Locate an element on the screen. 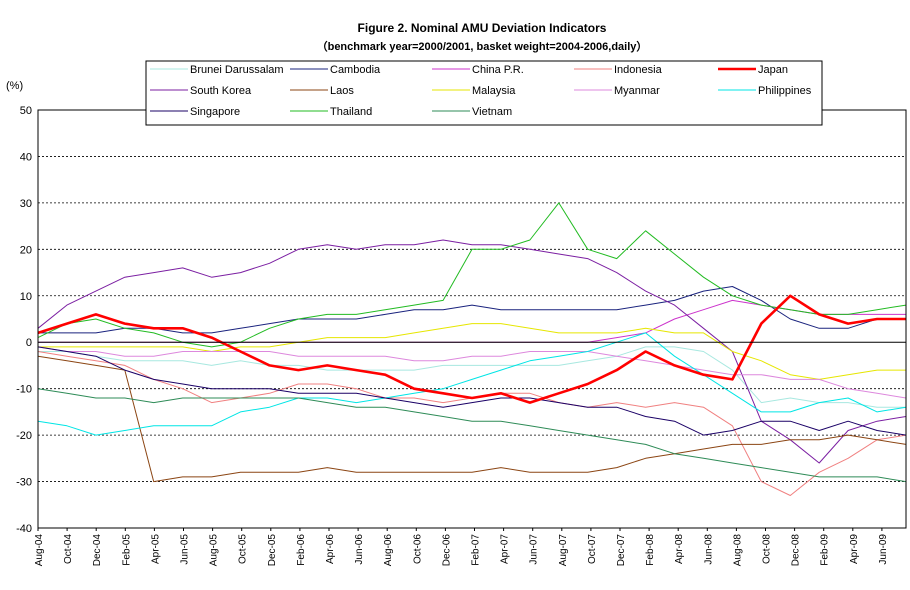 This screenshot has height=590, width=910. x-tick-label: Apr-05 is located at coordinates (155, 549).